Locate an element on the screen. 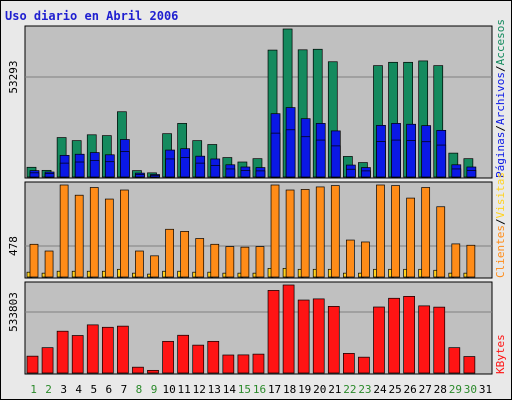 The width and height of the screenshot is (512, 400). day-label: 10 is located at coordinates (168, 389).